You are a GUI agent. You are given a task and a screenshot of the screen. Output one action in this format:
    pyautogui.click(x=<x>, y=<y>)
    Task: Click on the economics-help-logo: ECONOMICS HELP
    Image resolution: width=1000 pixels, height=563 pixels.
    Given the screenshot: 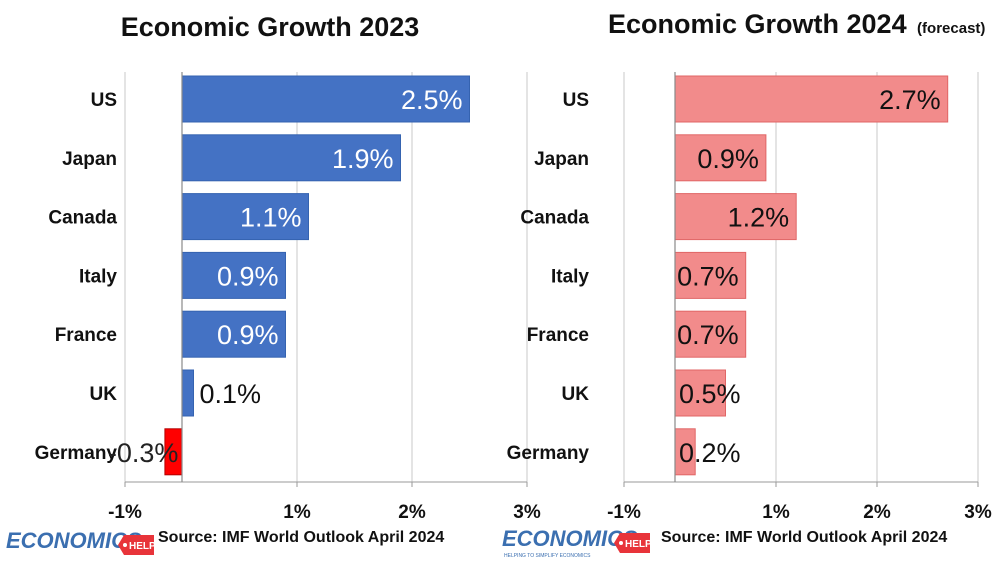 What is the action you would take?
    pyautogui.click(x=81, y=541)
    